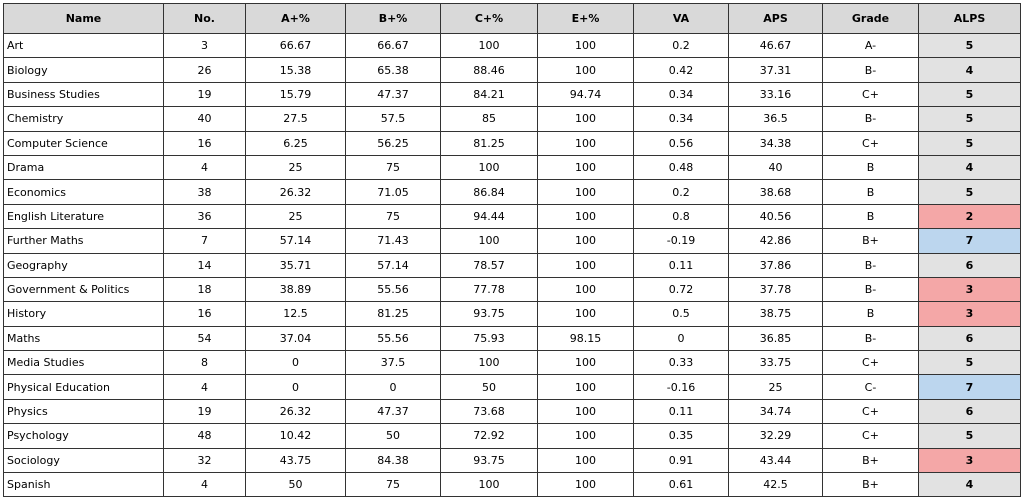 The width and height of the screenshot is (1024, 501). Describe the element at coordinates (775, 192) in the screenshot. I see `table-cell: 38.68` at that location.